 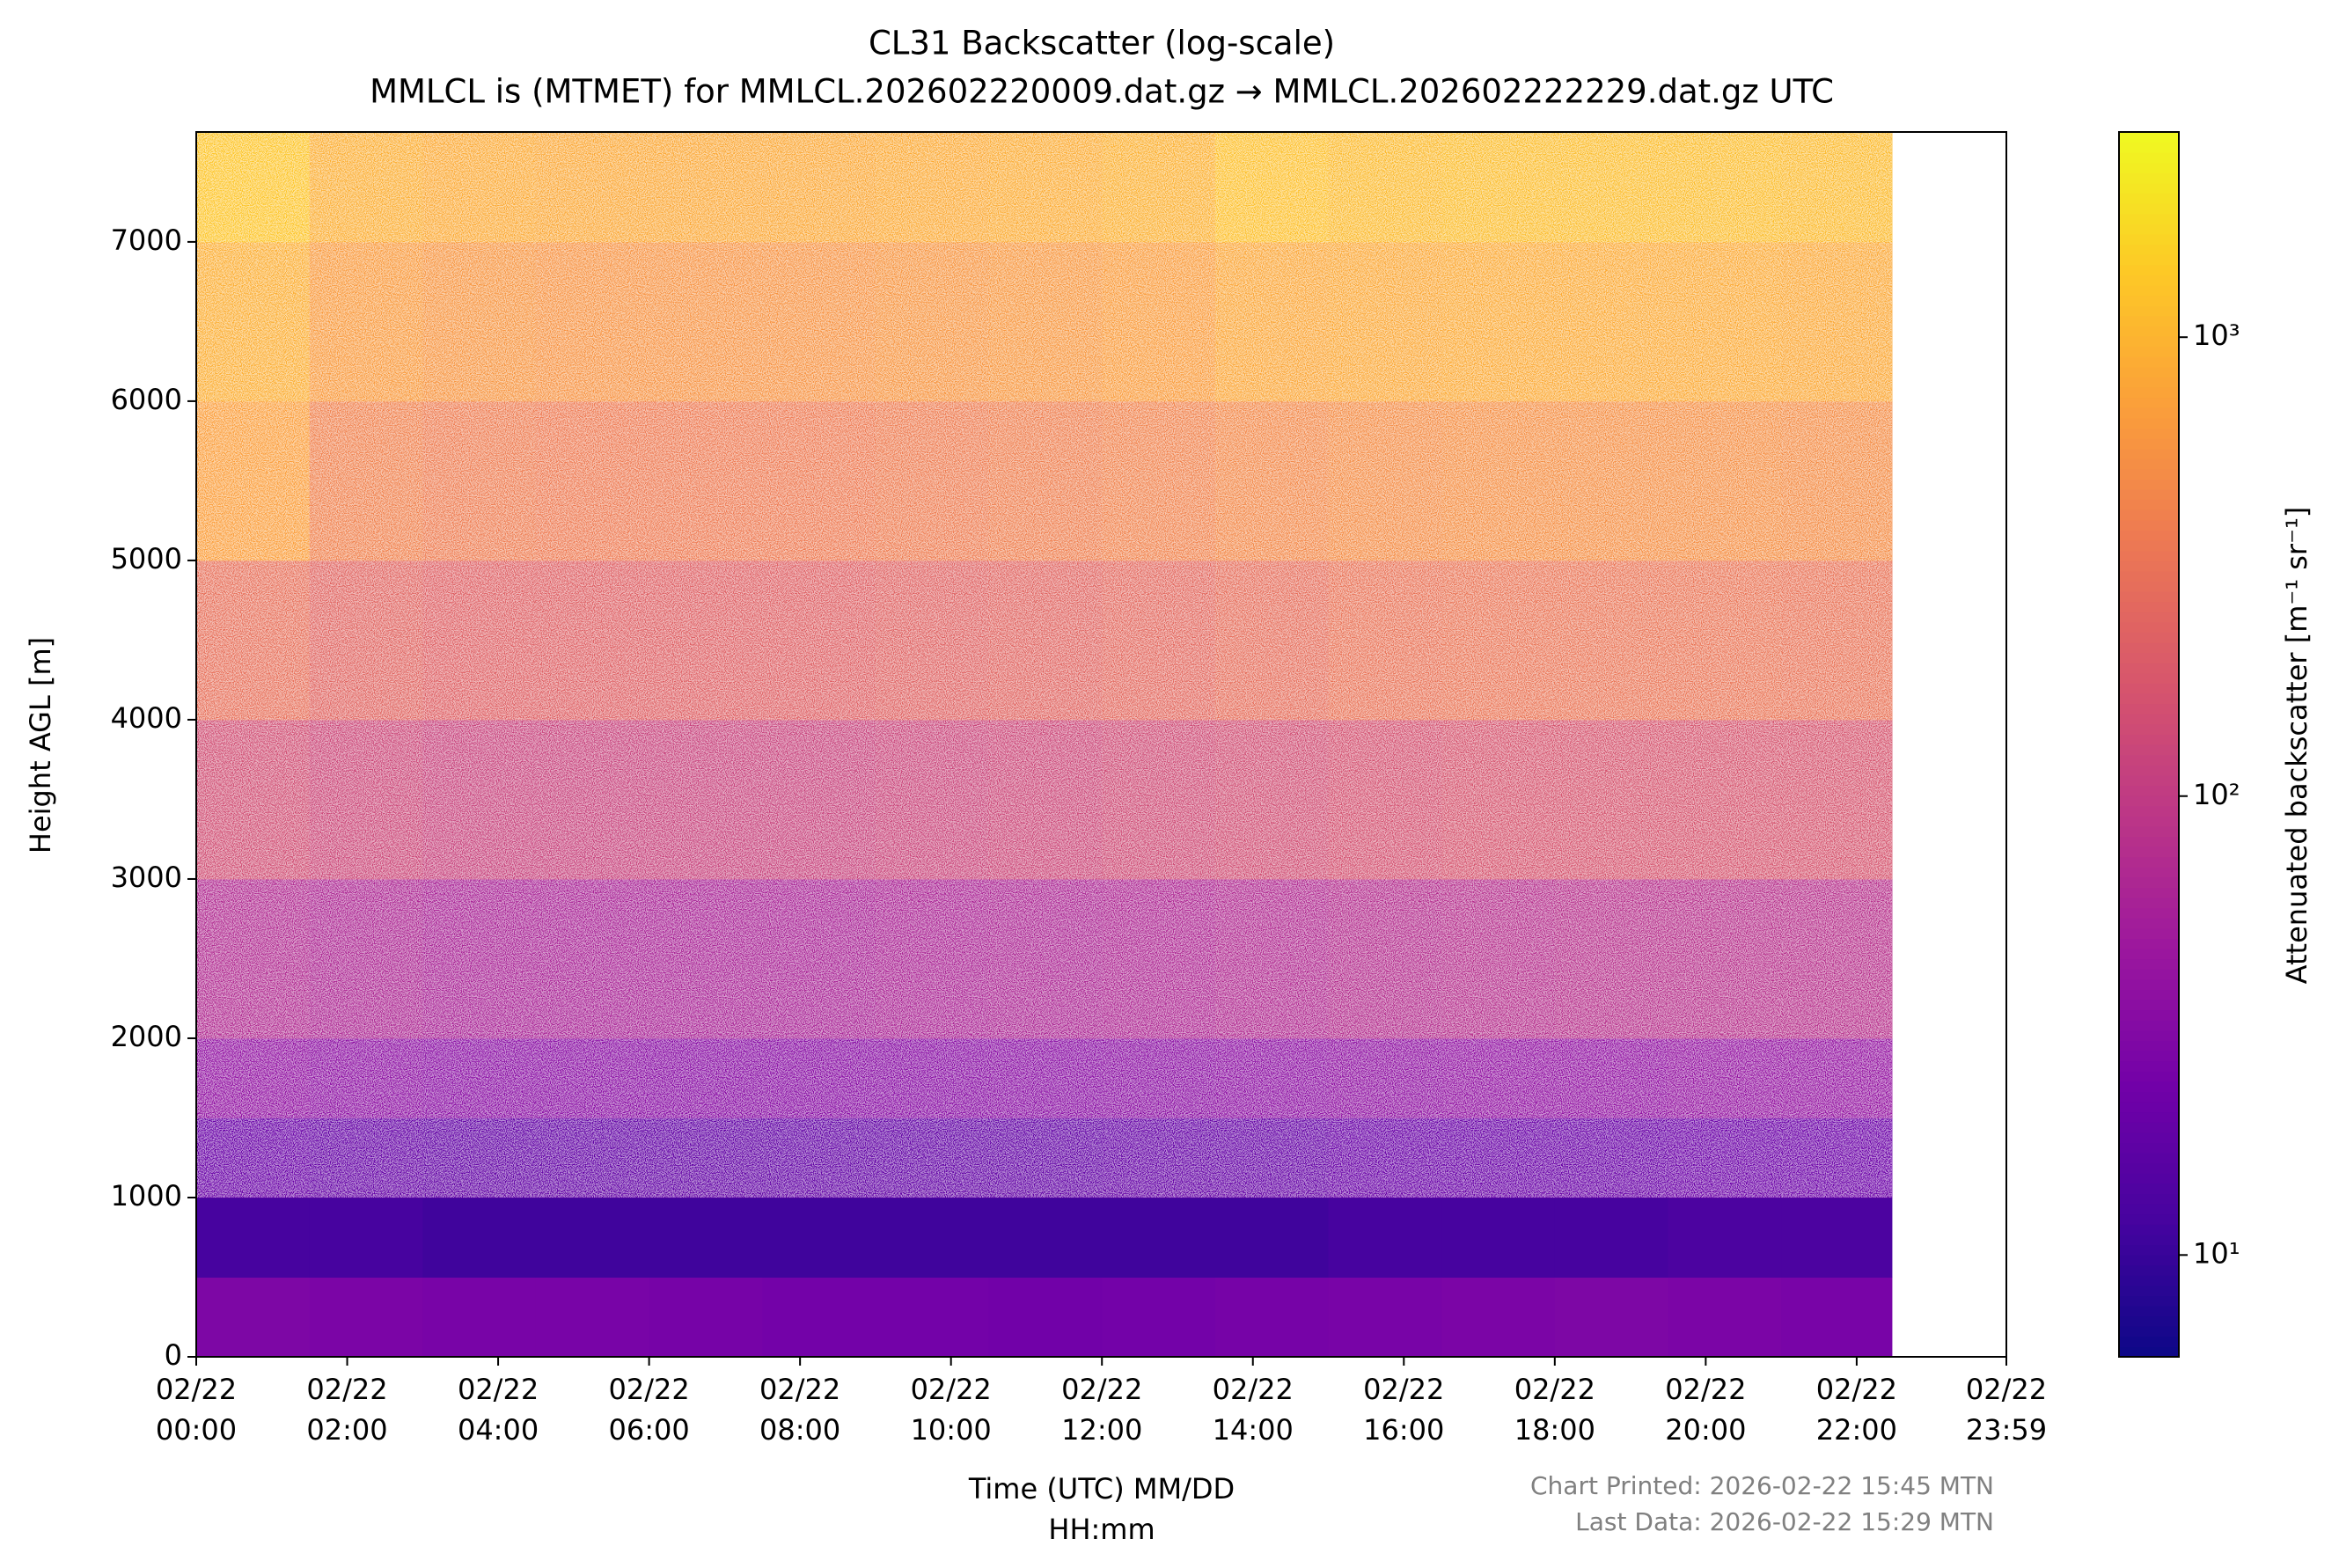 I want to click on colorbar-frame, so click(x=2149, y=744).